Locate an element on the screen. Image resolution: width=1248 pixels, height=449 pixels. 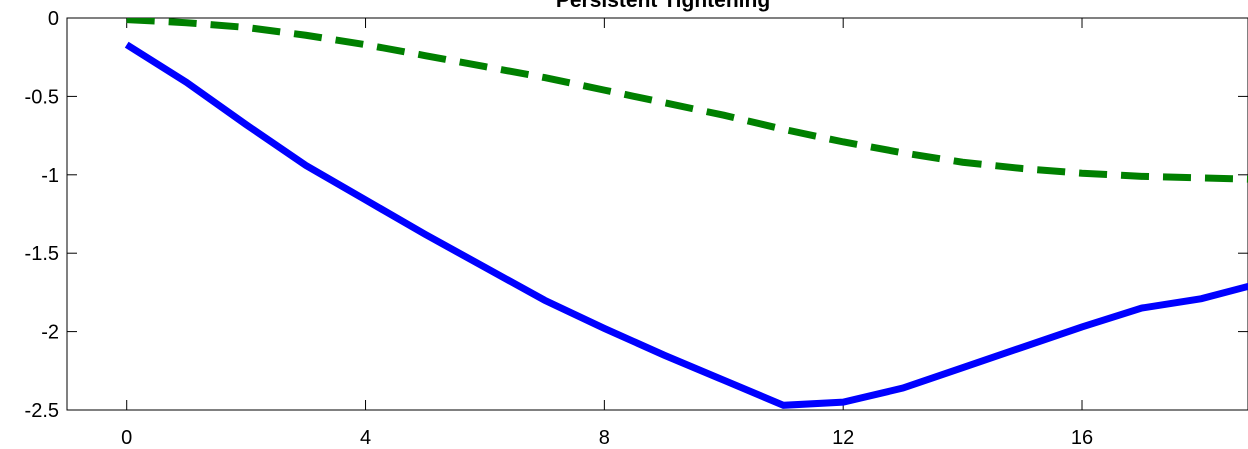
x-tick-label: 12 is located at coordinates (843, 438).